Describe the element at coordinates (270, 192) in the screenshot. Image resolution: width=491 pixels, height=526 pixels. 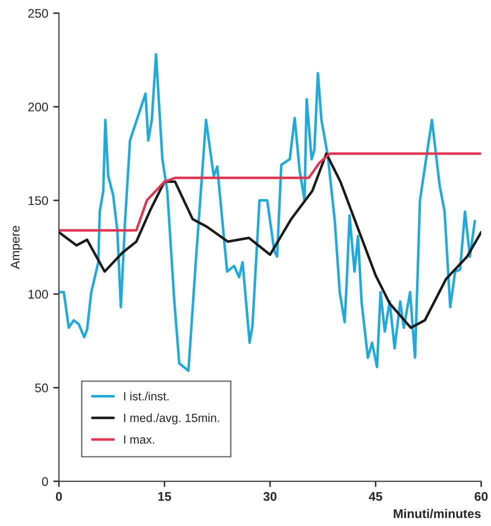
I see `line-series` at that location.